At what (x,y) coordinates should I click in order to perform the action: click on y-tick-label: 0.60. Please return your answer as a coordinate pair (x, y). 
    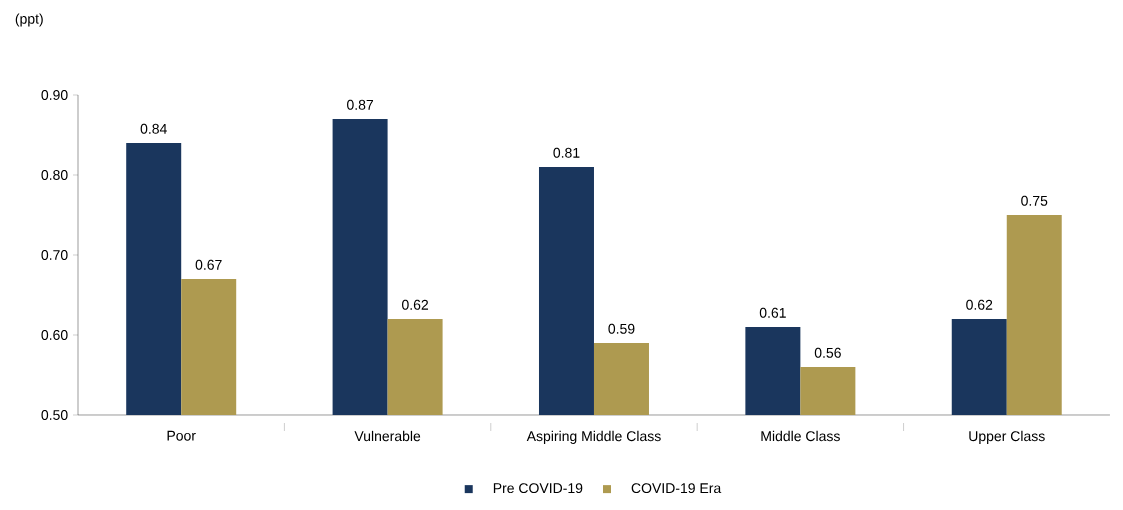
    Looking at the image, I should click on (54, 335).